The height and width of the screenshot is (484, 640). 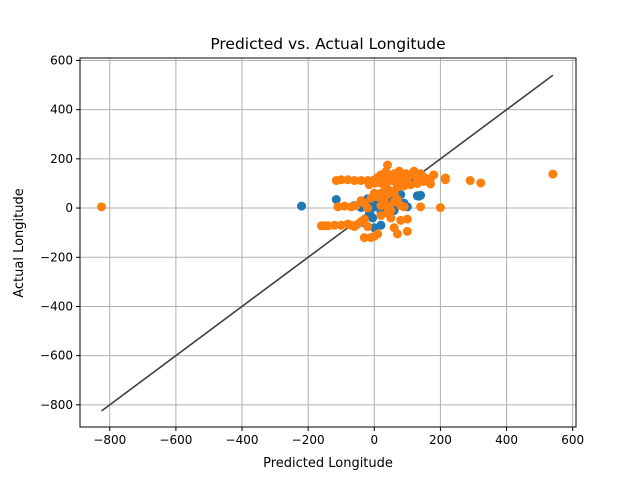 What do you see at coordinates (440, 440) in the screenshot?
I see `x-tick-label: 200` at bounding box center [440, 440].